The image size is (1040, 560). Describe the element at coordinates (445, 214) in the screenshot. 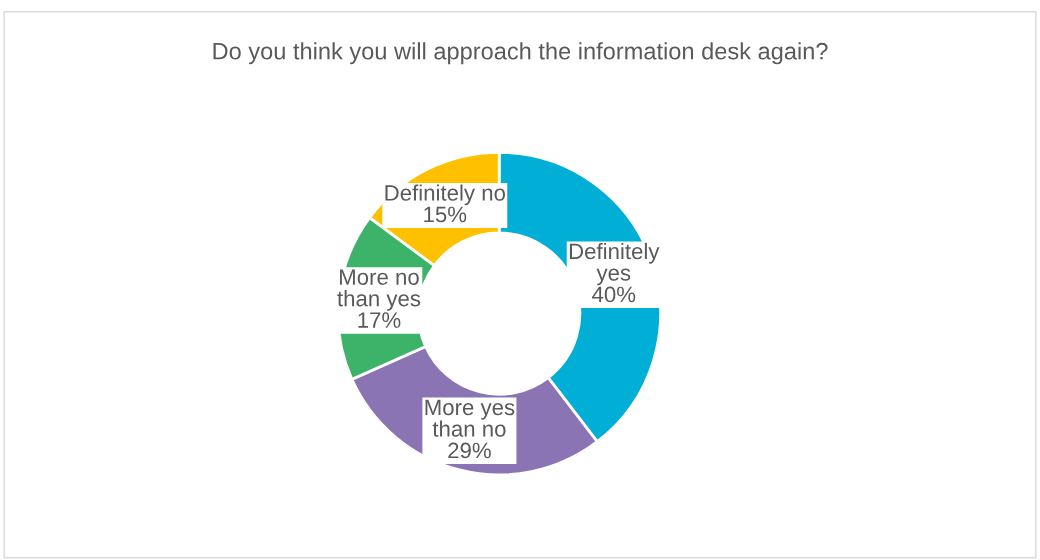

I see `data-label: 15%` at that location.